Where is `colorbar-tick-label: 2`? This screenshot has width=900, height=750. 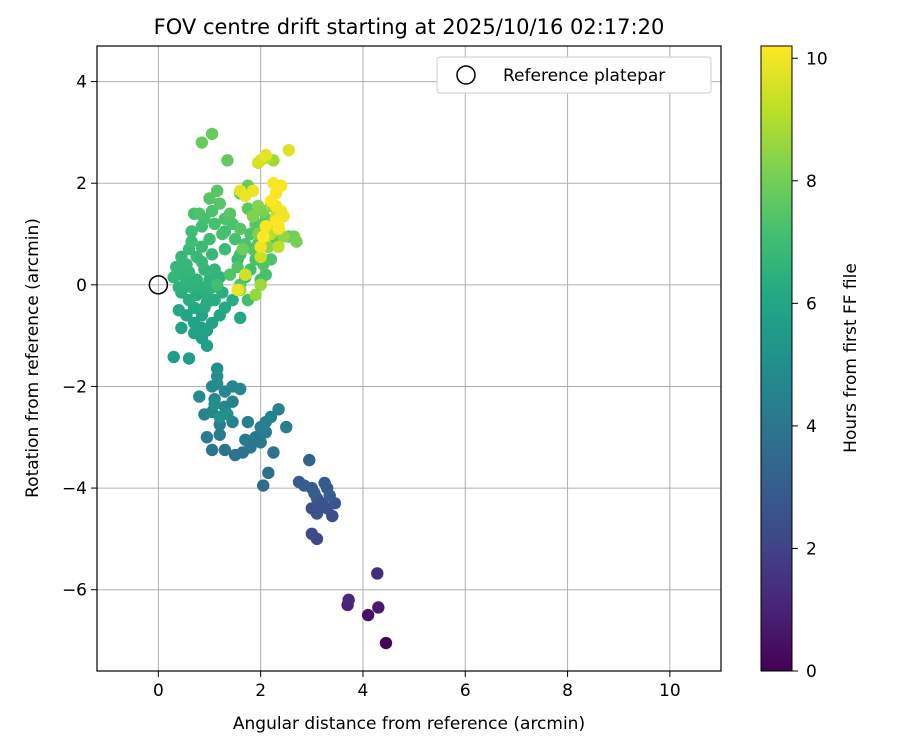 colorbar-tick-label: 2 is located at coordinates (811, 549).